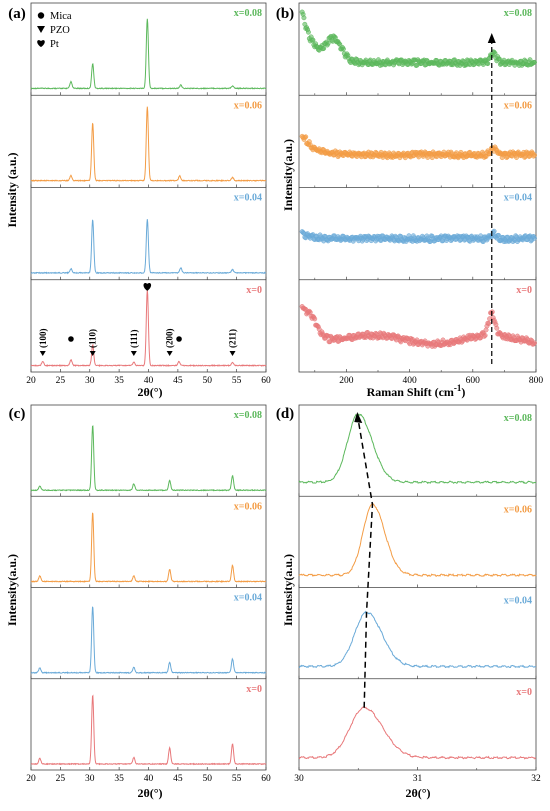 This screenshot has height=811, width=550. I want to click on annotation-label: (111), so click(134, 338).